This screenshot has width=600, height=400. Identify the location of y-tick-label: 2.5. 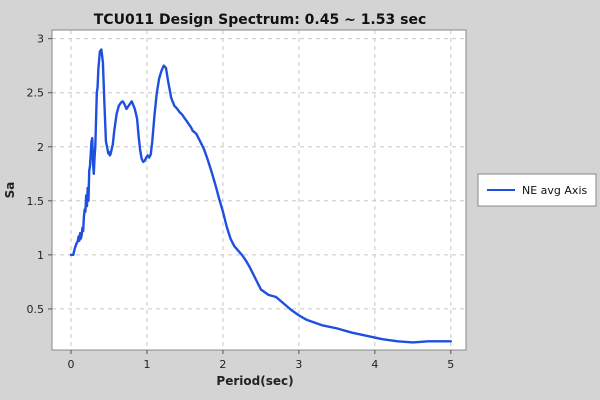
(36, 93).